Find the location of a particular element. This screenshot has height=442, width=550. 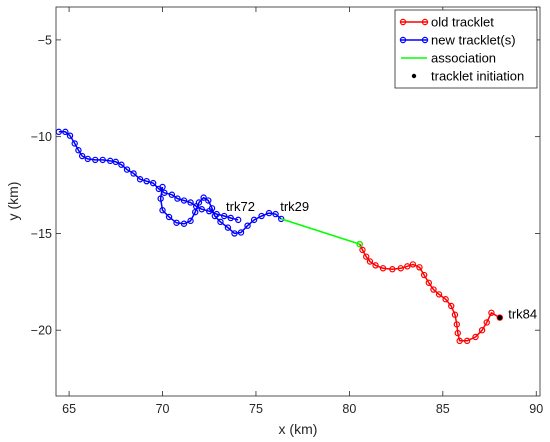

association-endpoint is located at coordinates (359, 244).